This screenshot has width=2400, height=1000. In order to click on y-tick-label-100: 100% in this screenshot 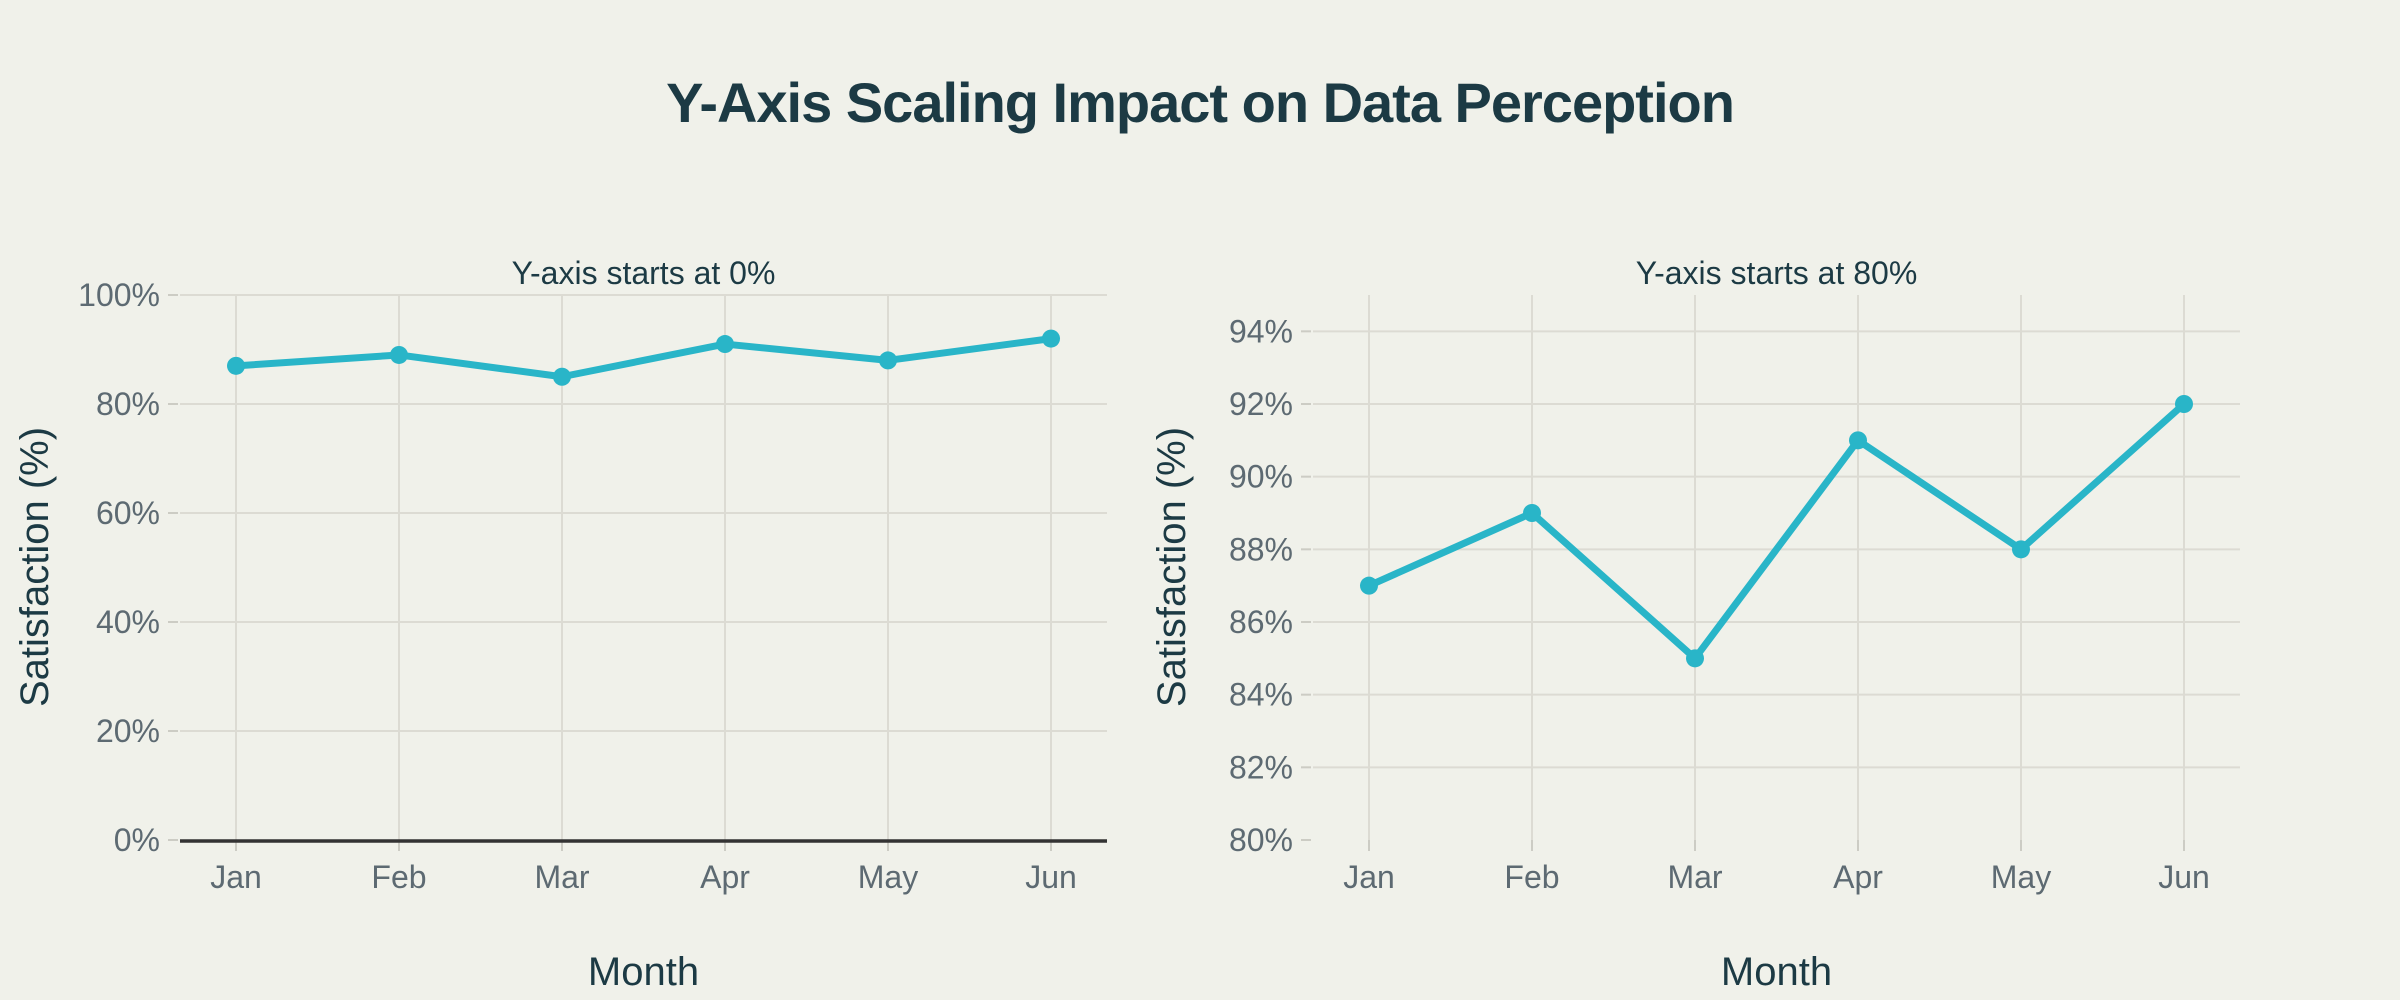, I will do `click(119, 295)`.